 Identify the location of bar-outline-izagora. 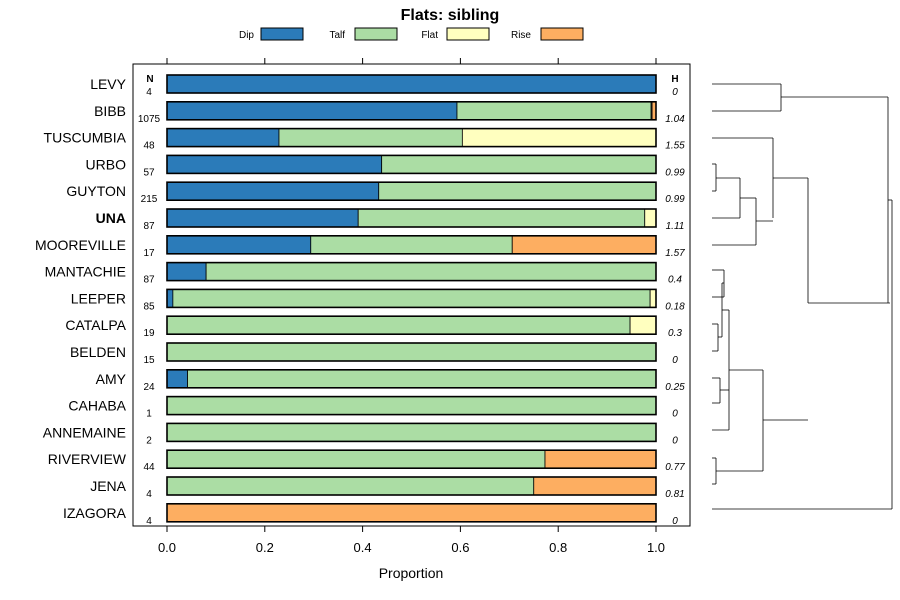
(411, 512).